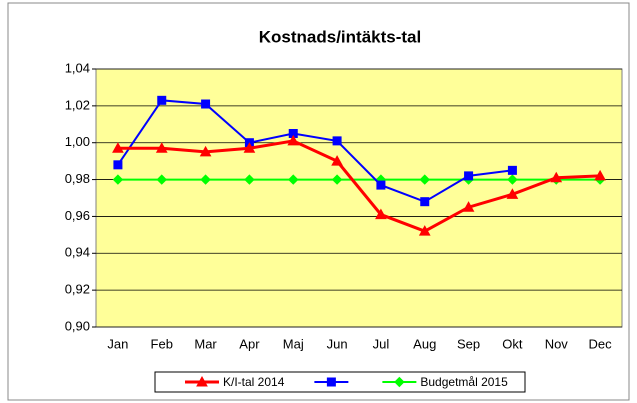  What do you see at coordinates (77, 67) in the screenshot?
I see `y-tick-label: 1,04` at bounding box center [77, 67].